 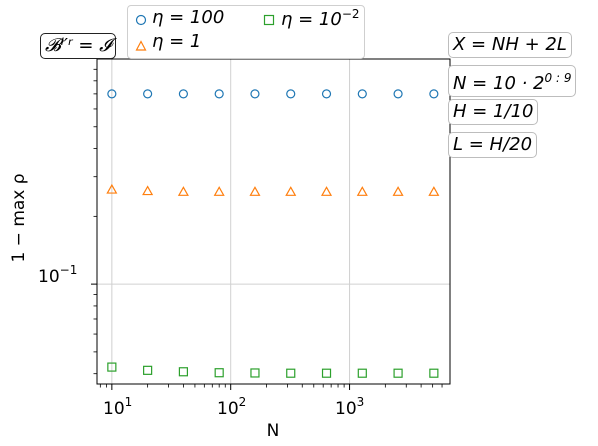 I want to click on y-tick-label: 10−1, so click(x=57, y=275).